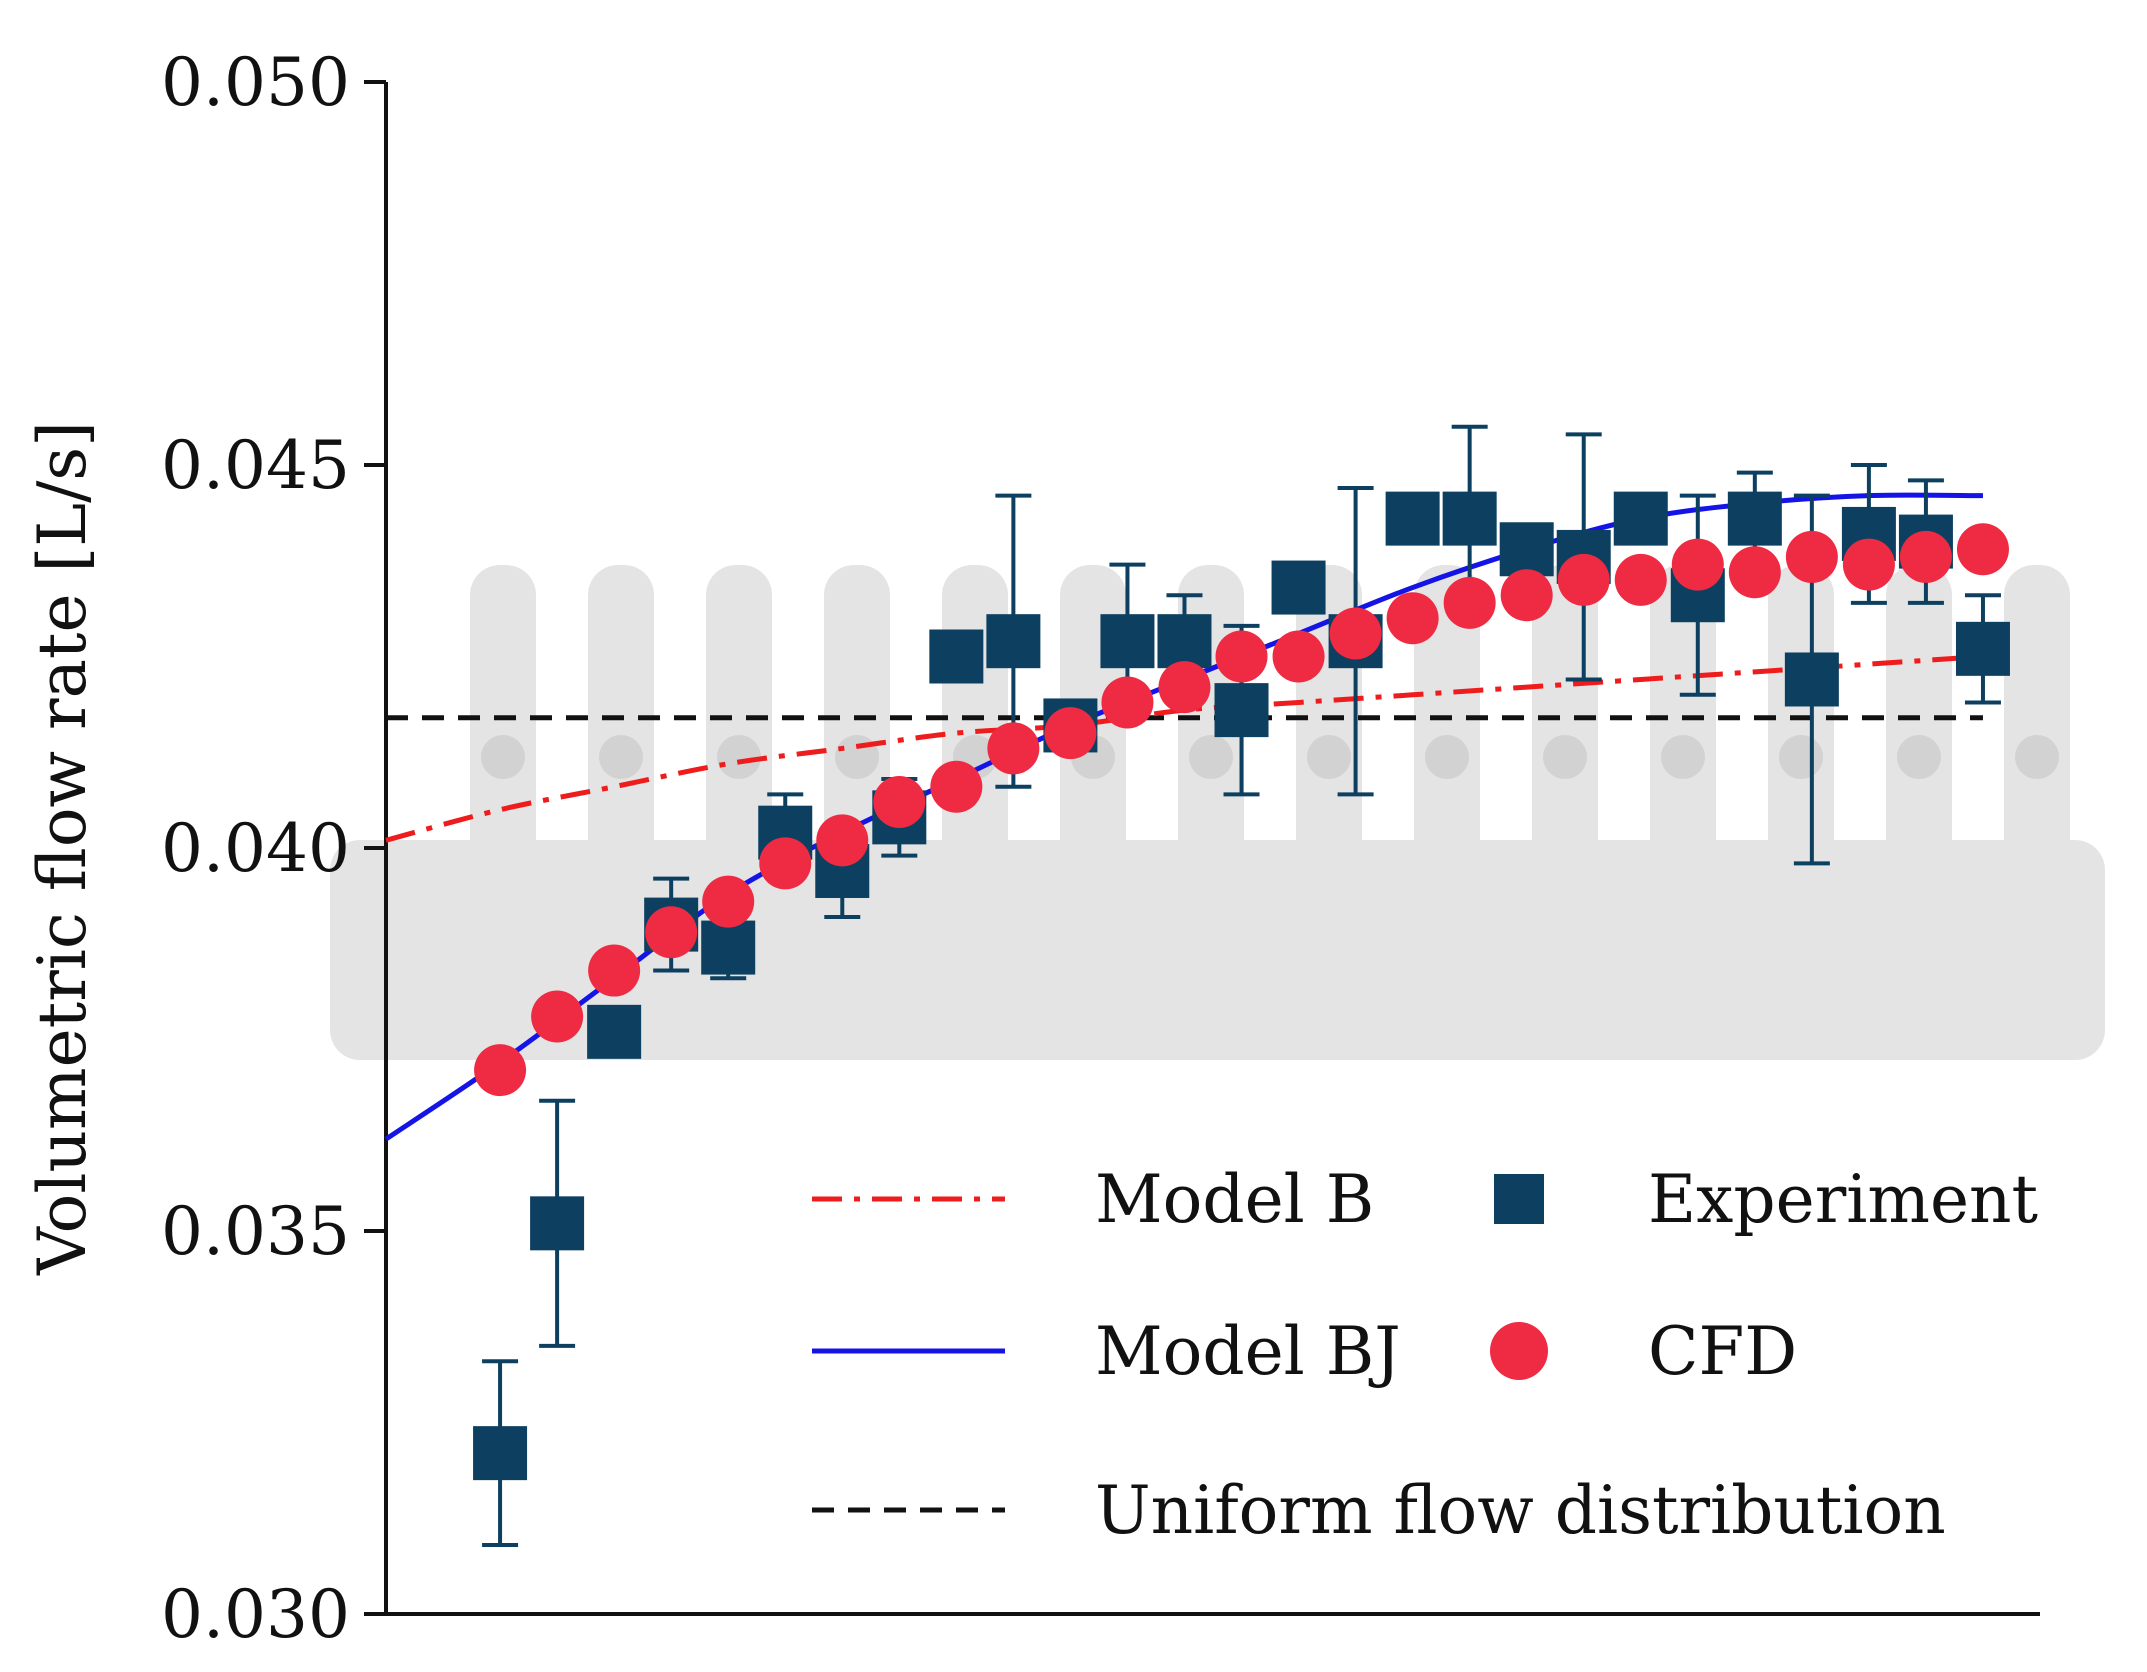 Image resolution: width=2147 pixels, height=1672 pixels. What do you see at coordinates (1519, 1199) in the screenshot?
I see `legend-experiment-marker` at bounding box center [1519, 1199].